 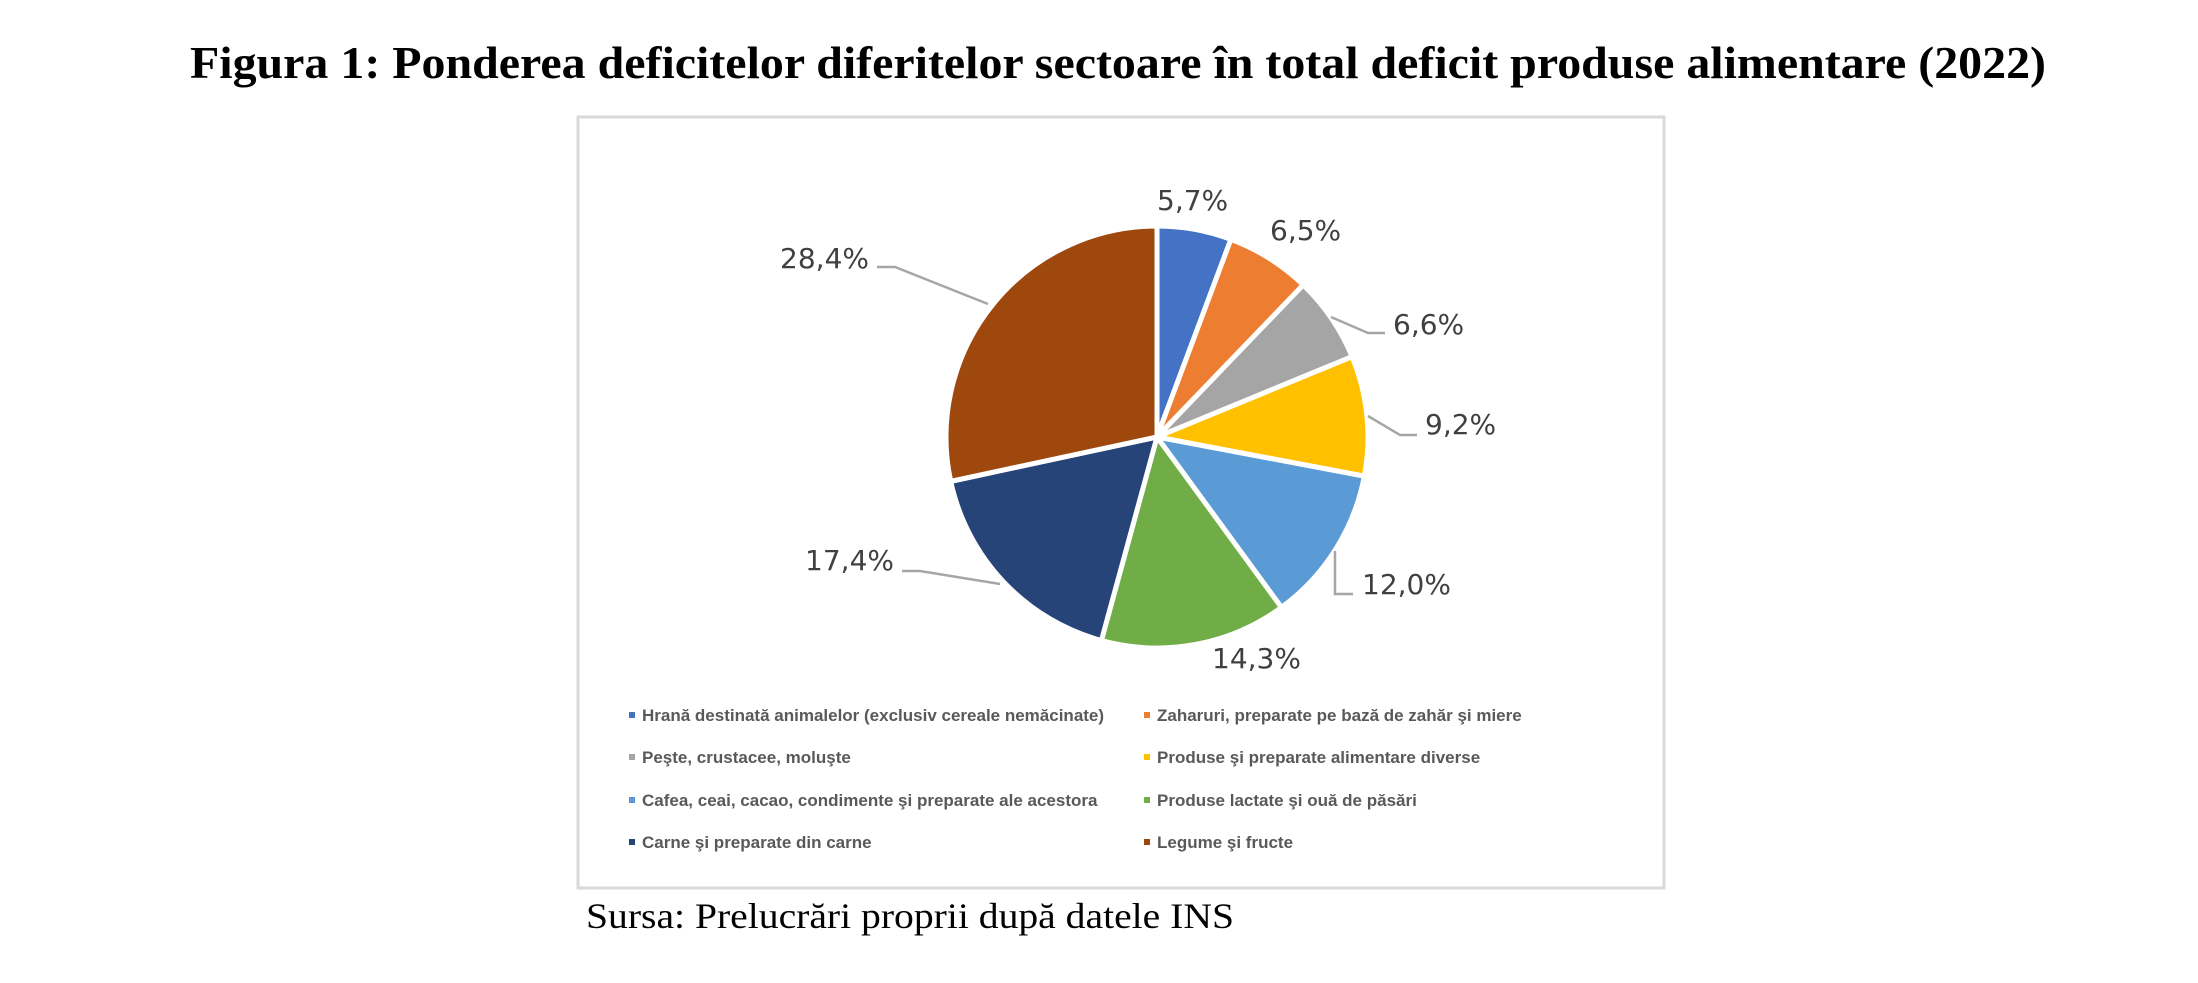 What do you see at coordinates (1192, 200) in the screenshot?
I see `data-label-1: 5,7%` at bounding box center [1192, 200].